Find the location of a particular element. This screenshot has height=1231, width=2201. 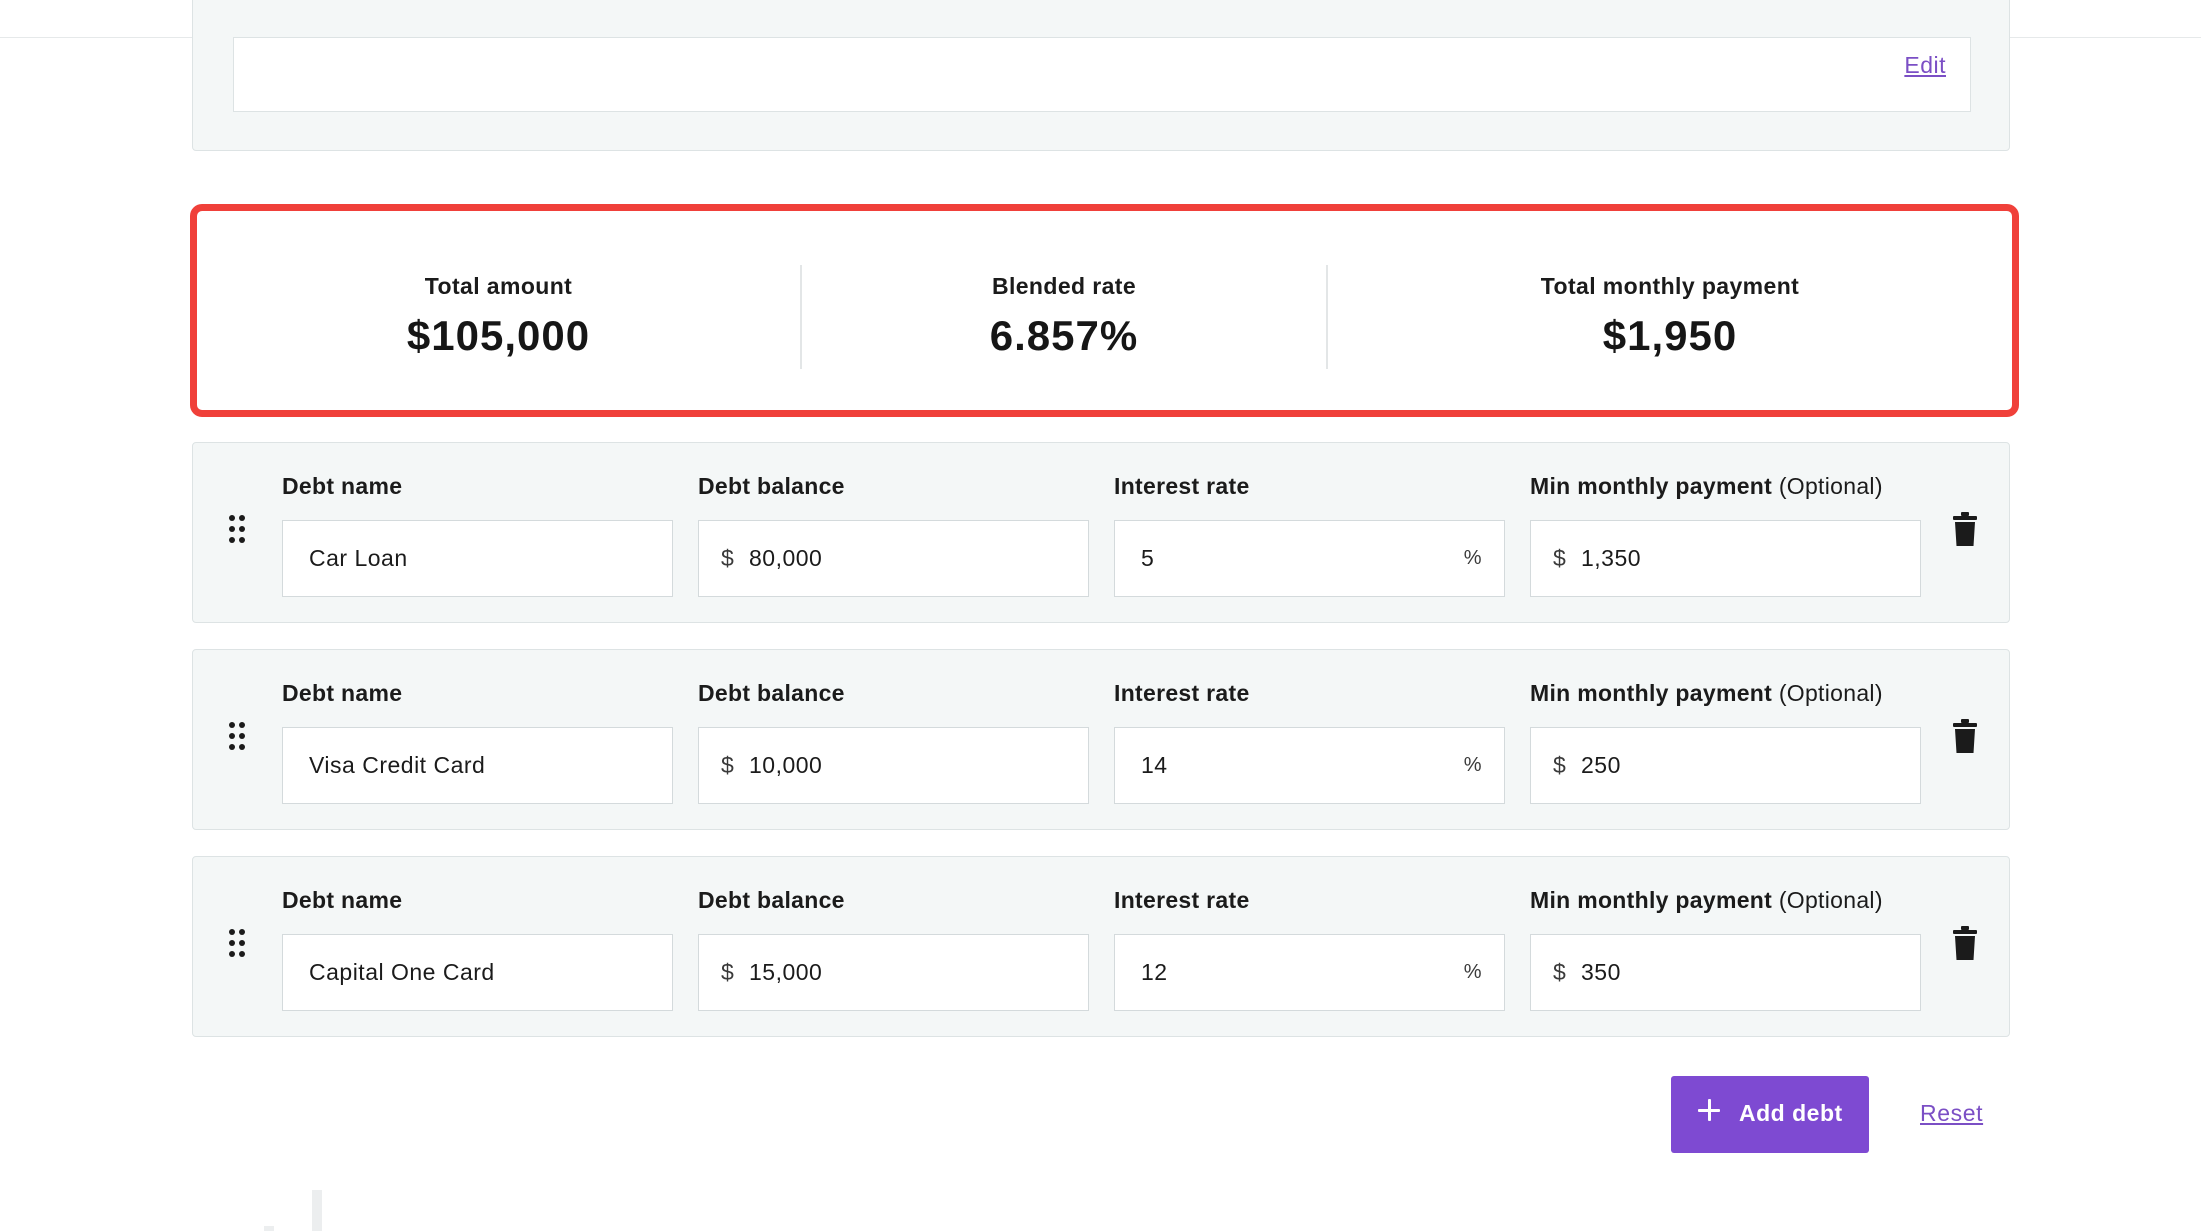

plus-icon is located at coordinates (1709, 1110).